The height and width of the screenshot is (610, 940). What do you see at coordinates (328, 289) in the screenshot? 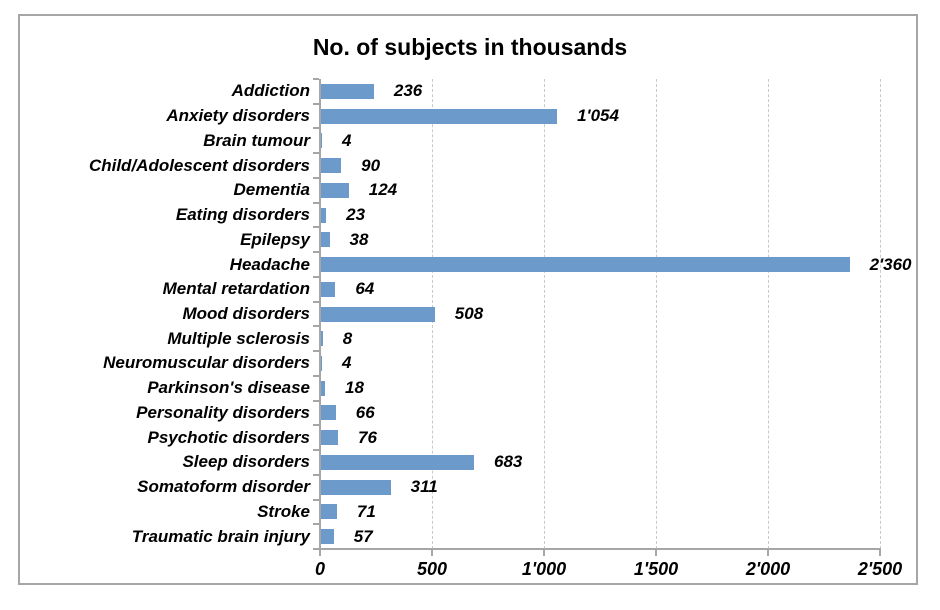
I see `bar-mental-retardation` at bounding box center [328, 289].